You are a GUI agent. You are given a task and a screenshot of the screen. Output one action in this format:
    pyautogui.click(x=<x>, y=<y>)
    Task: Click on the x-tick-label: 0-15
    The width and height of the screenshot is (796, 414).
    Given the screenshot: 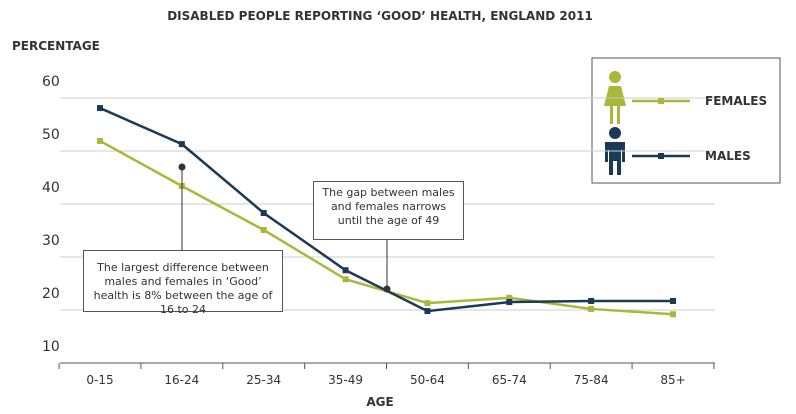 What is the action you would take?
    pyautogui.click(x=99, y=380)
    